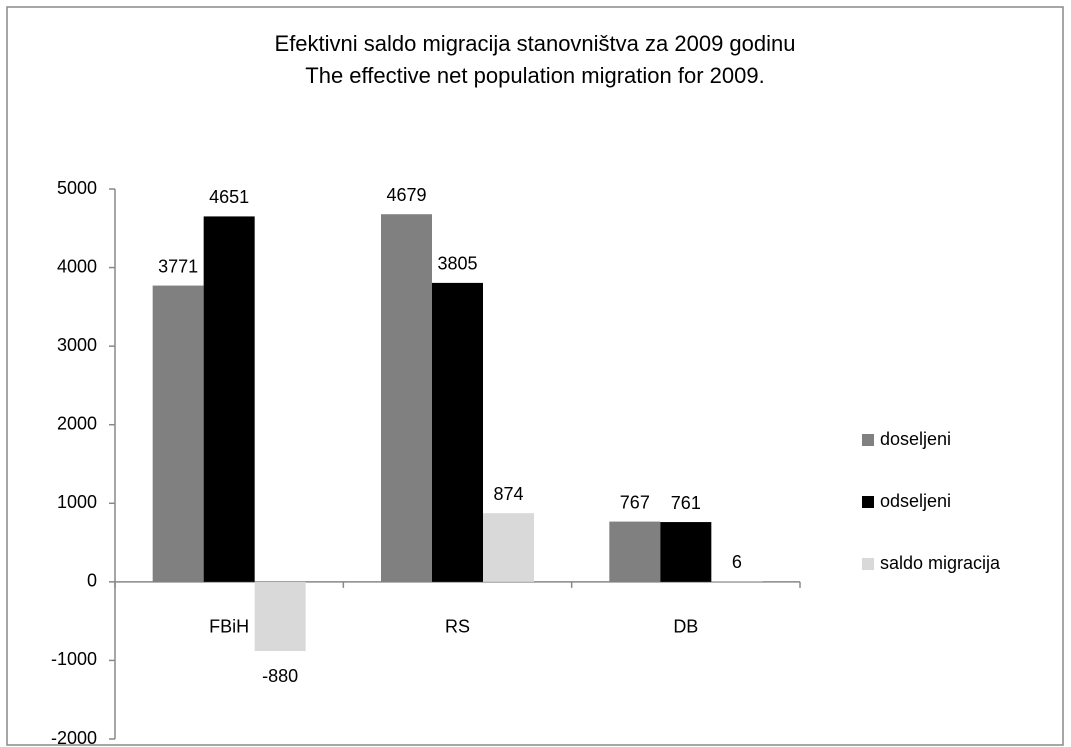 The width and height of the screenshot is (1071, 747). What do you see at coordinates (737, 562) in the screenshot?
I see `data-label: 6` at bounding box center [737, 562].